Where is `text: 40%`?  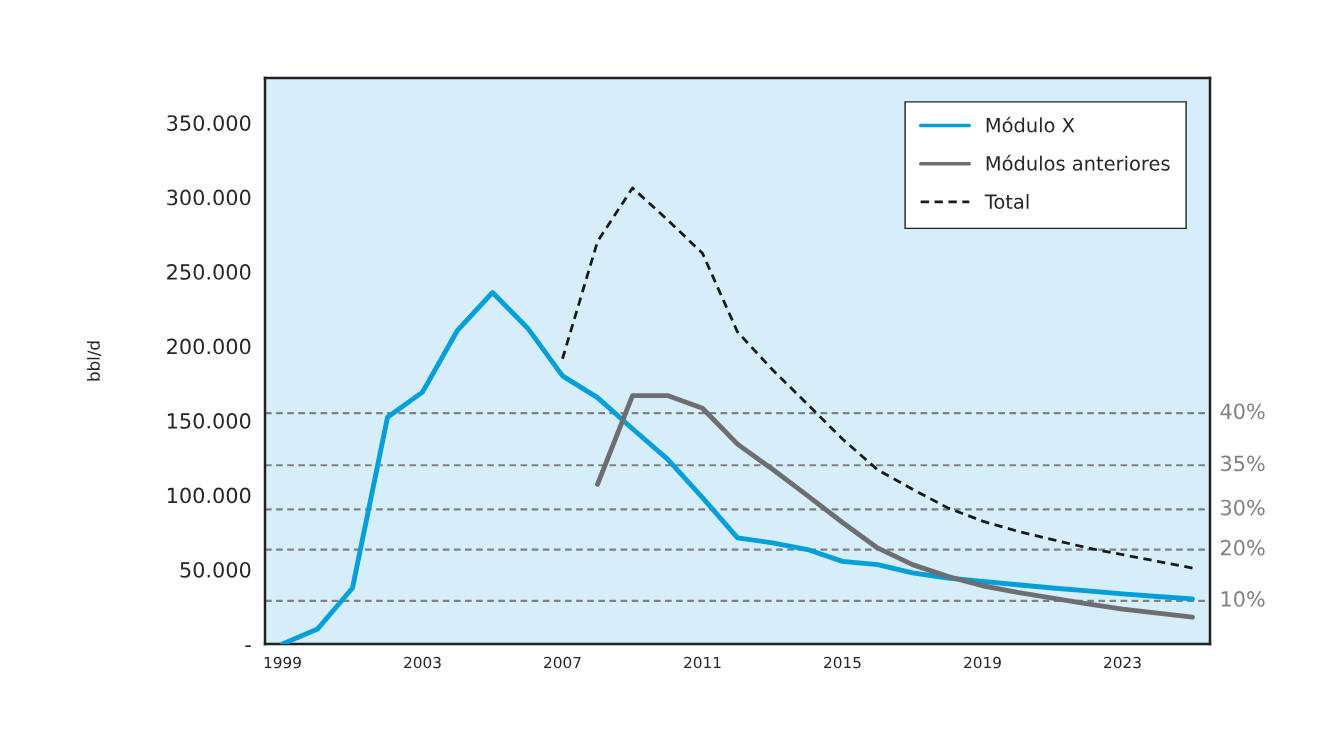
text: 40% is located at coordinates (1242, 411).